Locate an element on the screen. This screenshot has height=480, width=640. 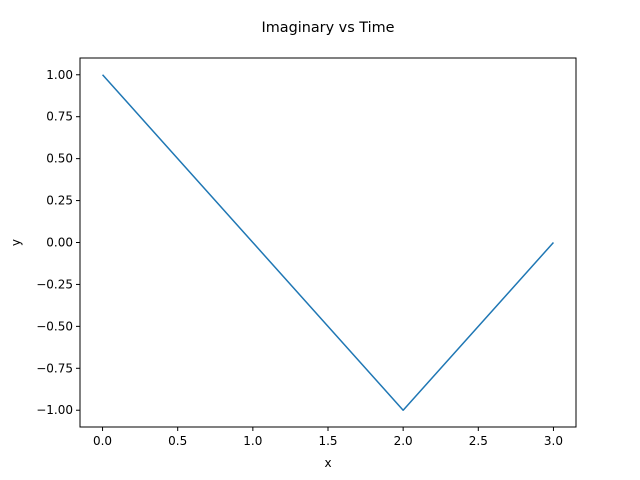
y-tick-label: 0.25 is located at coordinates (59, 201).